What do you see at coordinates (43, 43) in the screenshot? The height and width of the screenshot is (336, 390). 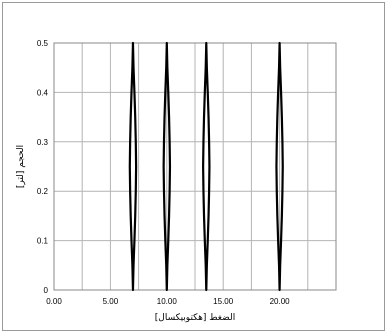 I see `y-tick-label: 0.5` at bounding box center [43, 43].